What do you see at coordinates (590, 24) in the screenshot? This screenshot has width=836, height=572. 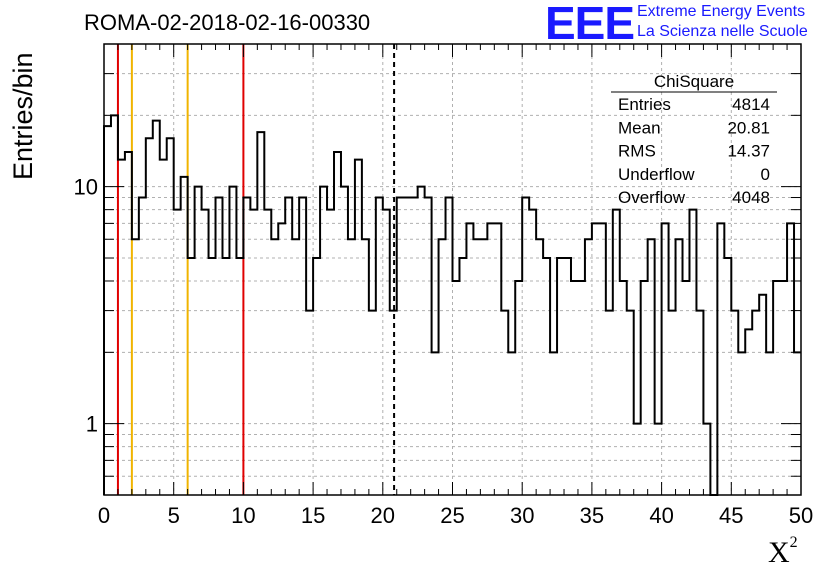 I see `eee-logo: EEE` at bounding box center [590, 24].